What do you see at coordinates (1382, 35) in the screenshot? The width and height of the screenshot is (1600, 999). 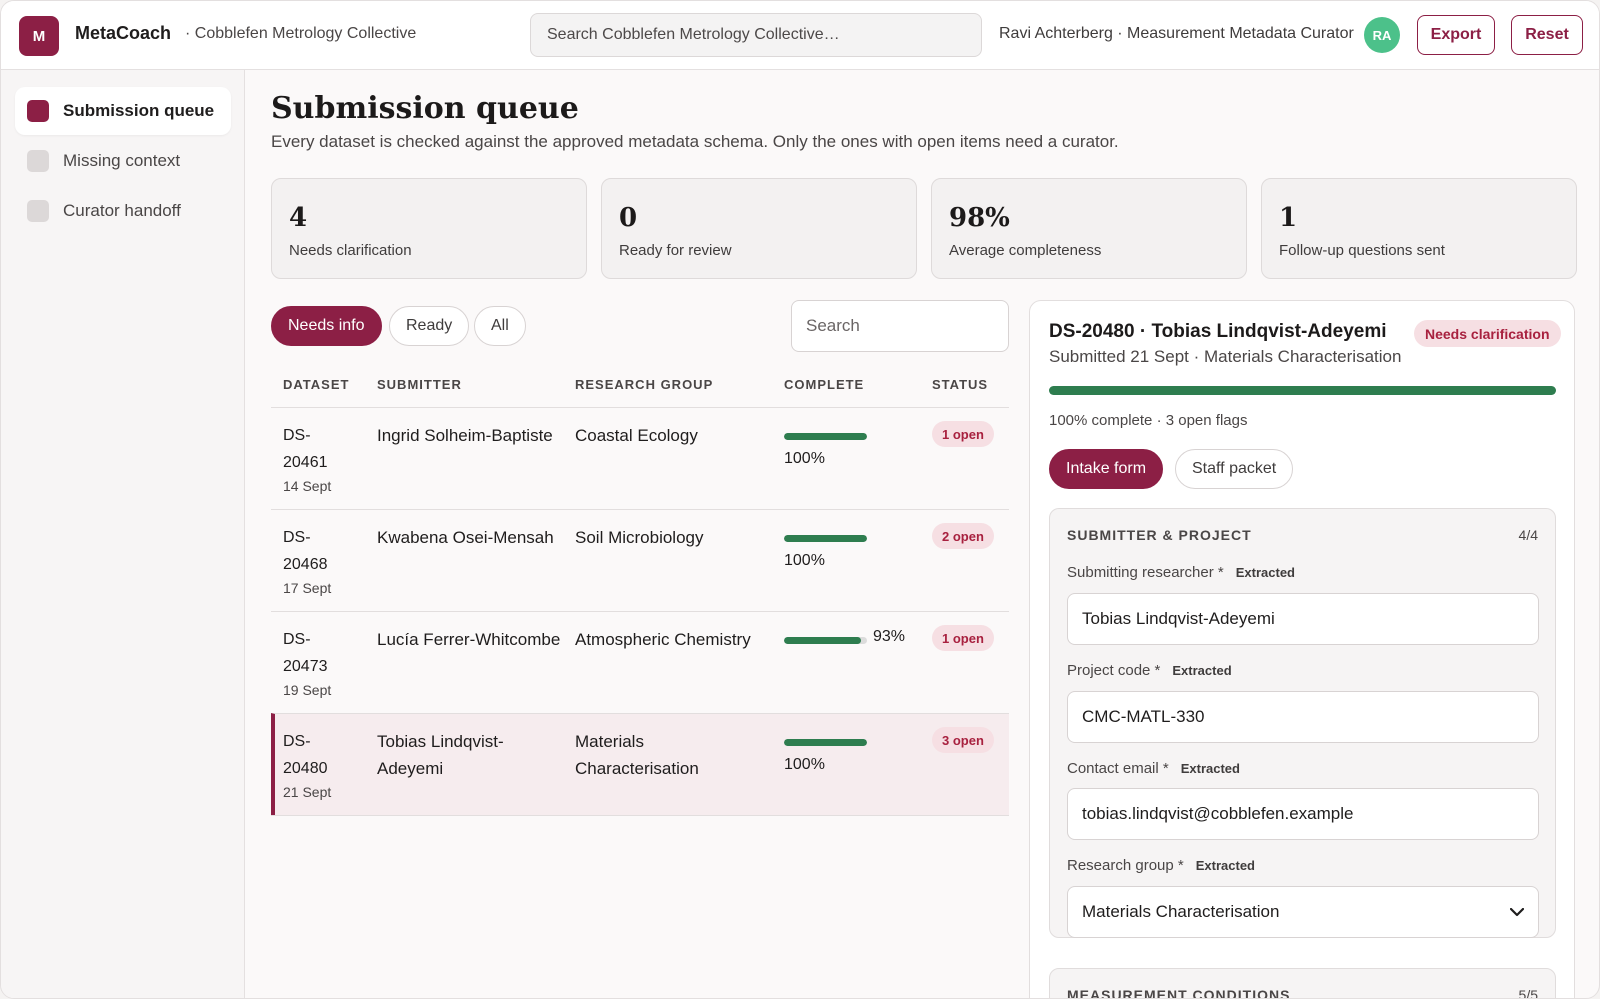 I see `avatar: RA` at bounding box center [1382, 35].